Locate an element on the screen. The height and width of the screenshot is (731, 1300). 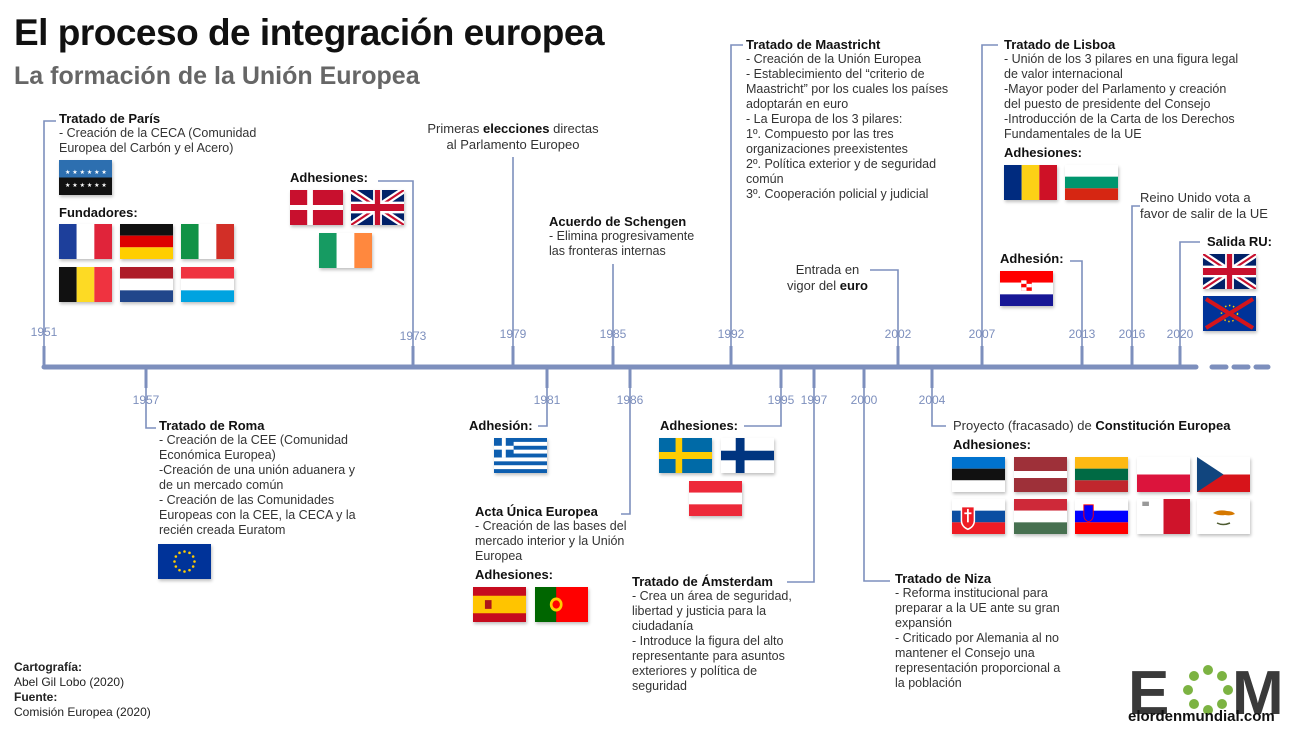
year-label-1995: 1995 is located at coordinates (781, 400).